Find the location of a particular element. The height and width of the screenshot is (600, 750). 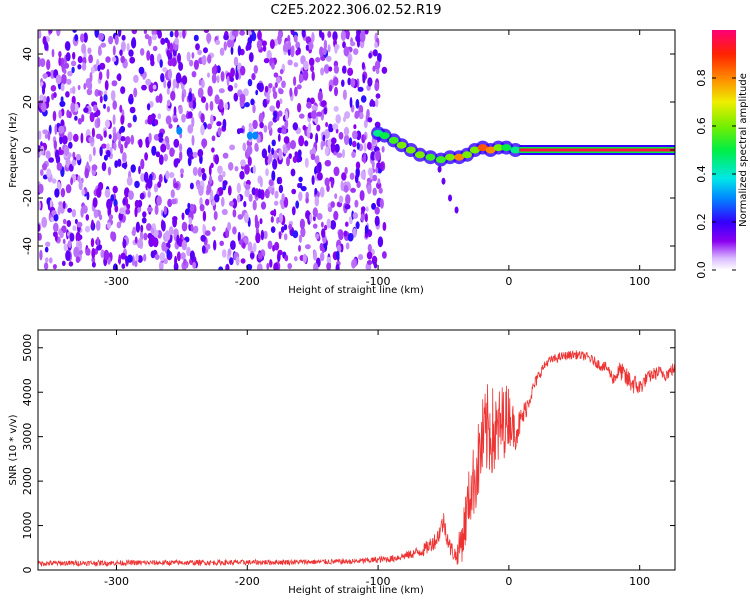

snr-ylabel: SNR (10 * v/v) is located at coordinates (13, 449).